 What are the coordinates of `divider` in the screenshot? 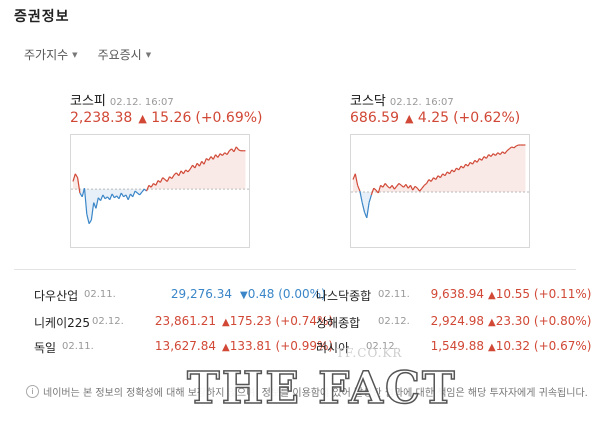 It's located at (295, 269).